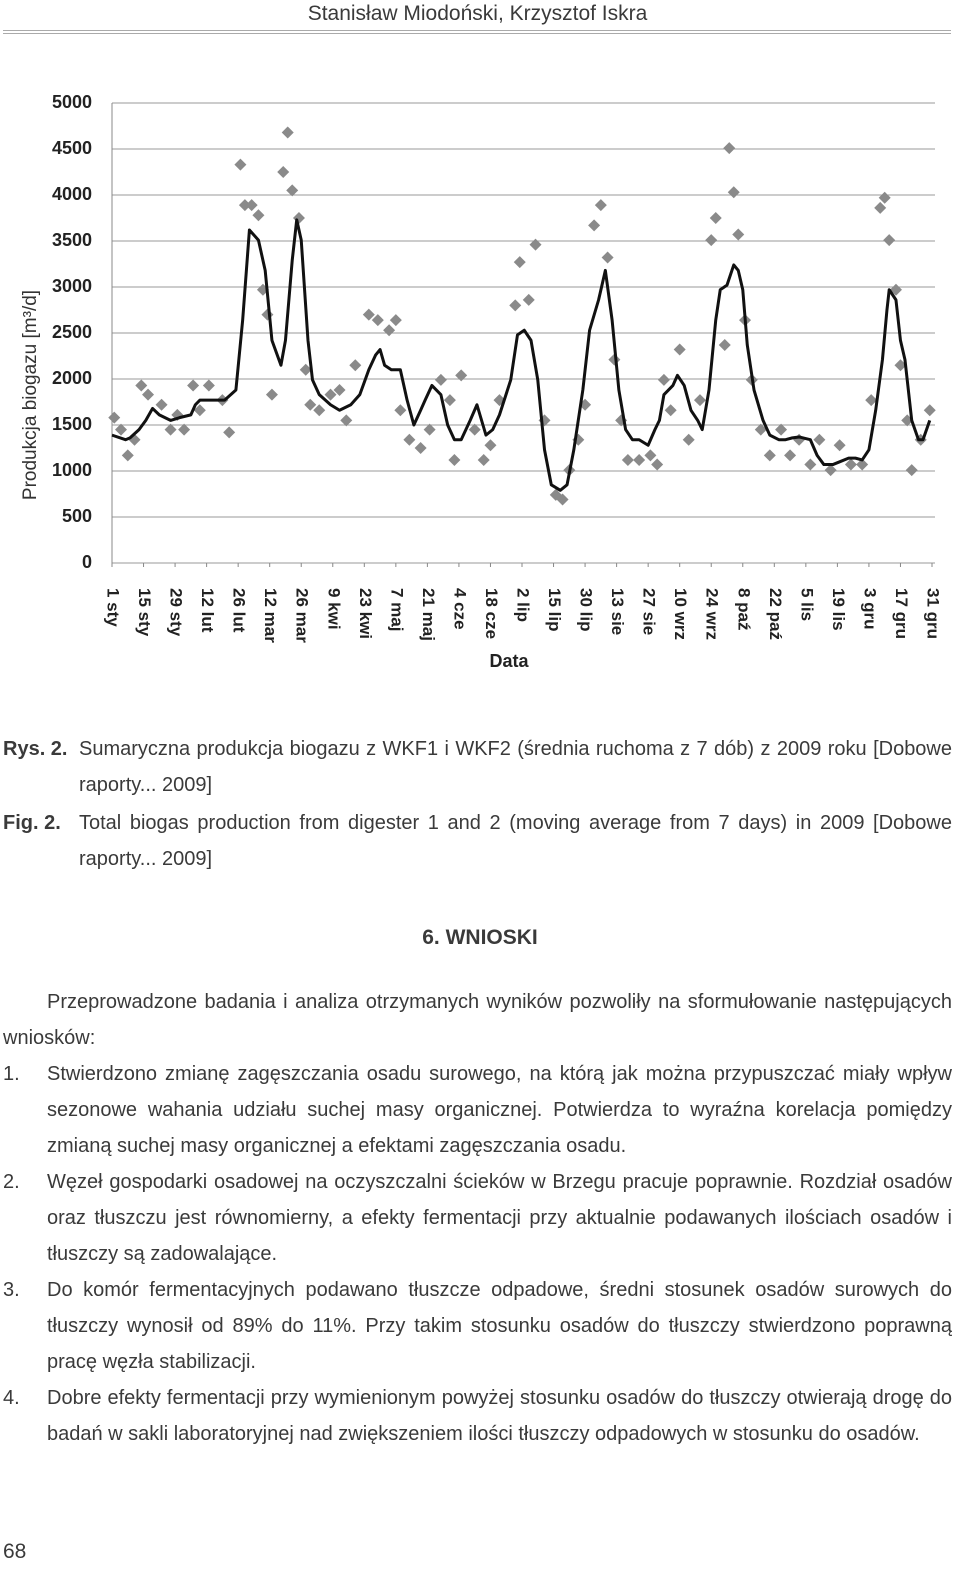 The width and height of the screenshot is (960, 1577). I want to click on x-tick-label: 15 sty, so click(144, 612).